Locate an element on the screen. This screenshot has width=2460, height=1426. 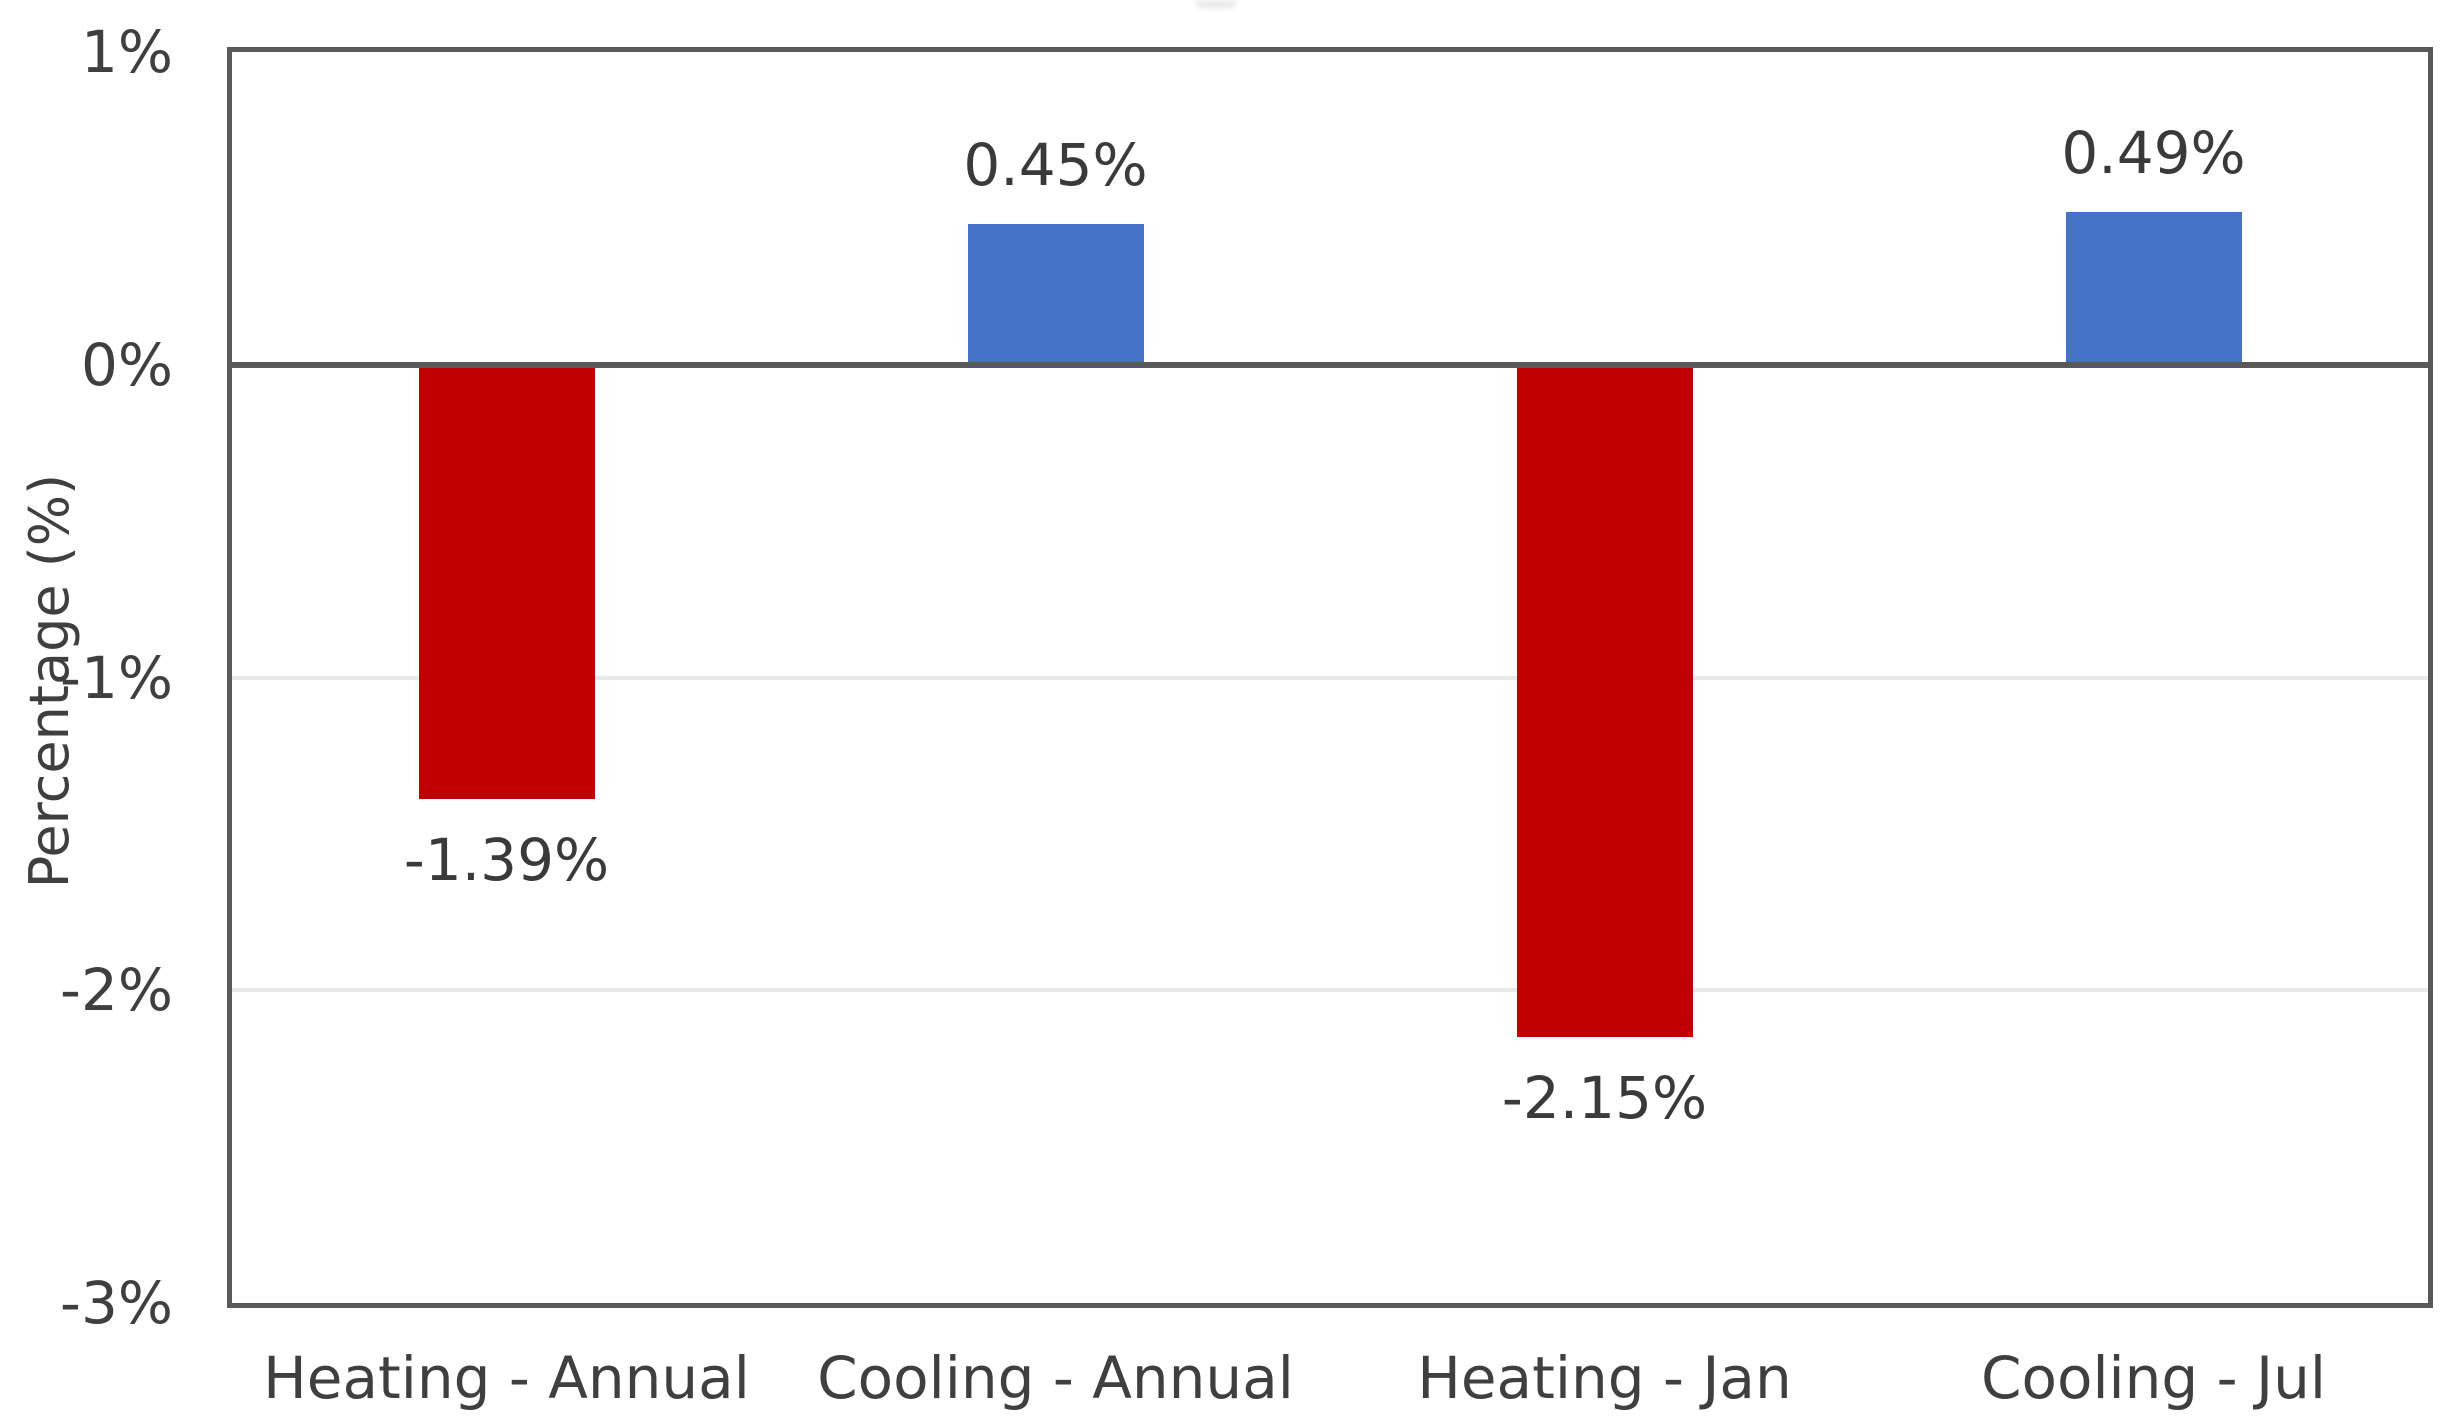
x-tick-label-heating-jan: Heating - Jan is located at coordinates (1604, 1378).